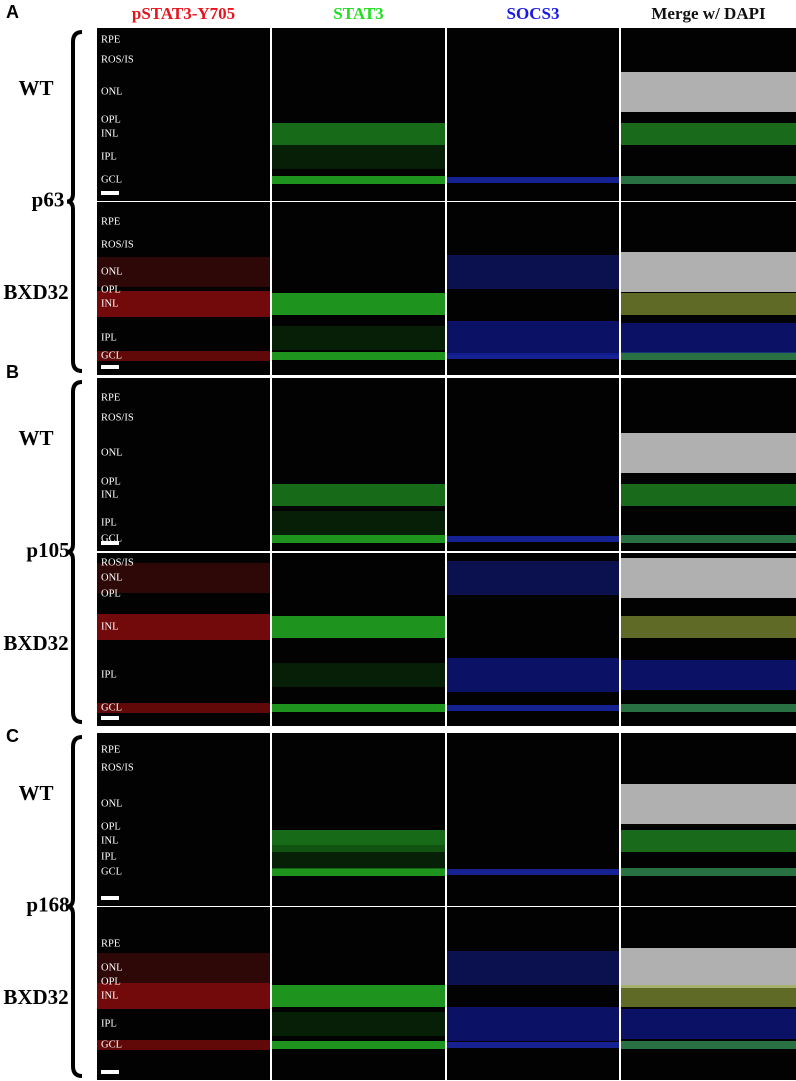  Describe the element at coordinates (47, 904) in the screenshot. I see `age-label: p168` at that location.